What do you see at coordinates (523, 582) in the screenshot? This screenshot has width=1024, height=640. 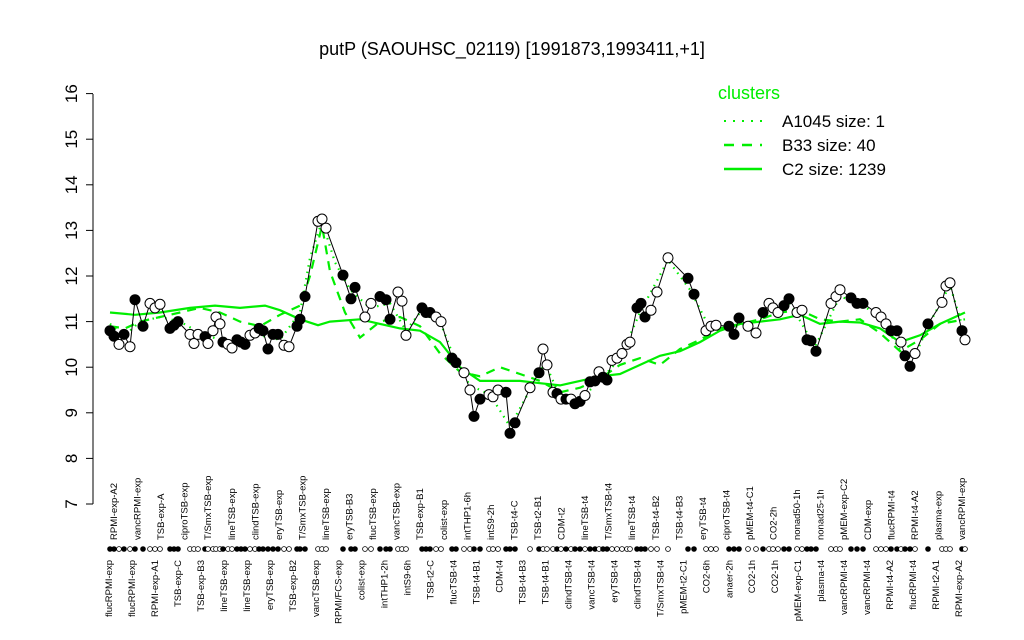 I see `sample-label: TSB-t4-B3` at bounding box center [523, 582].